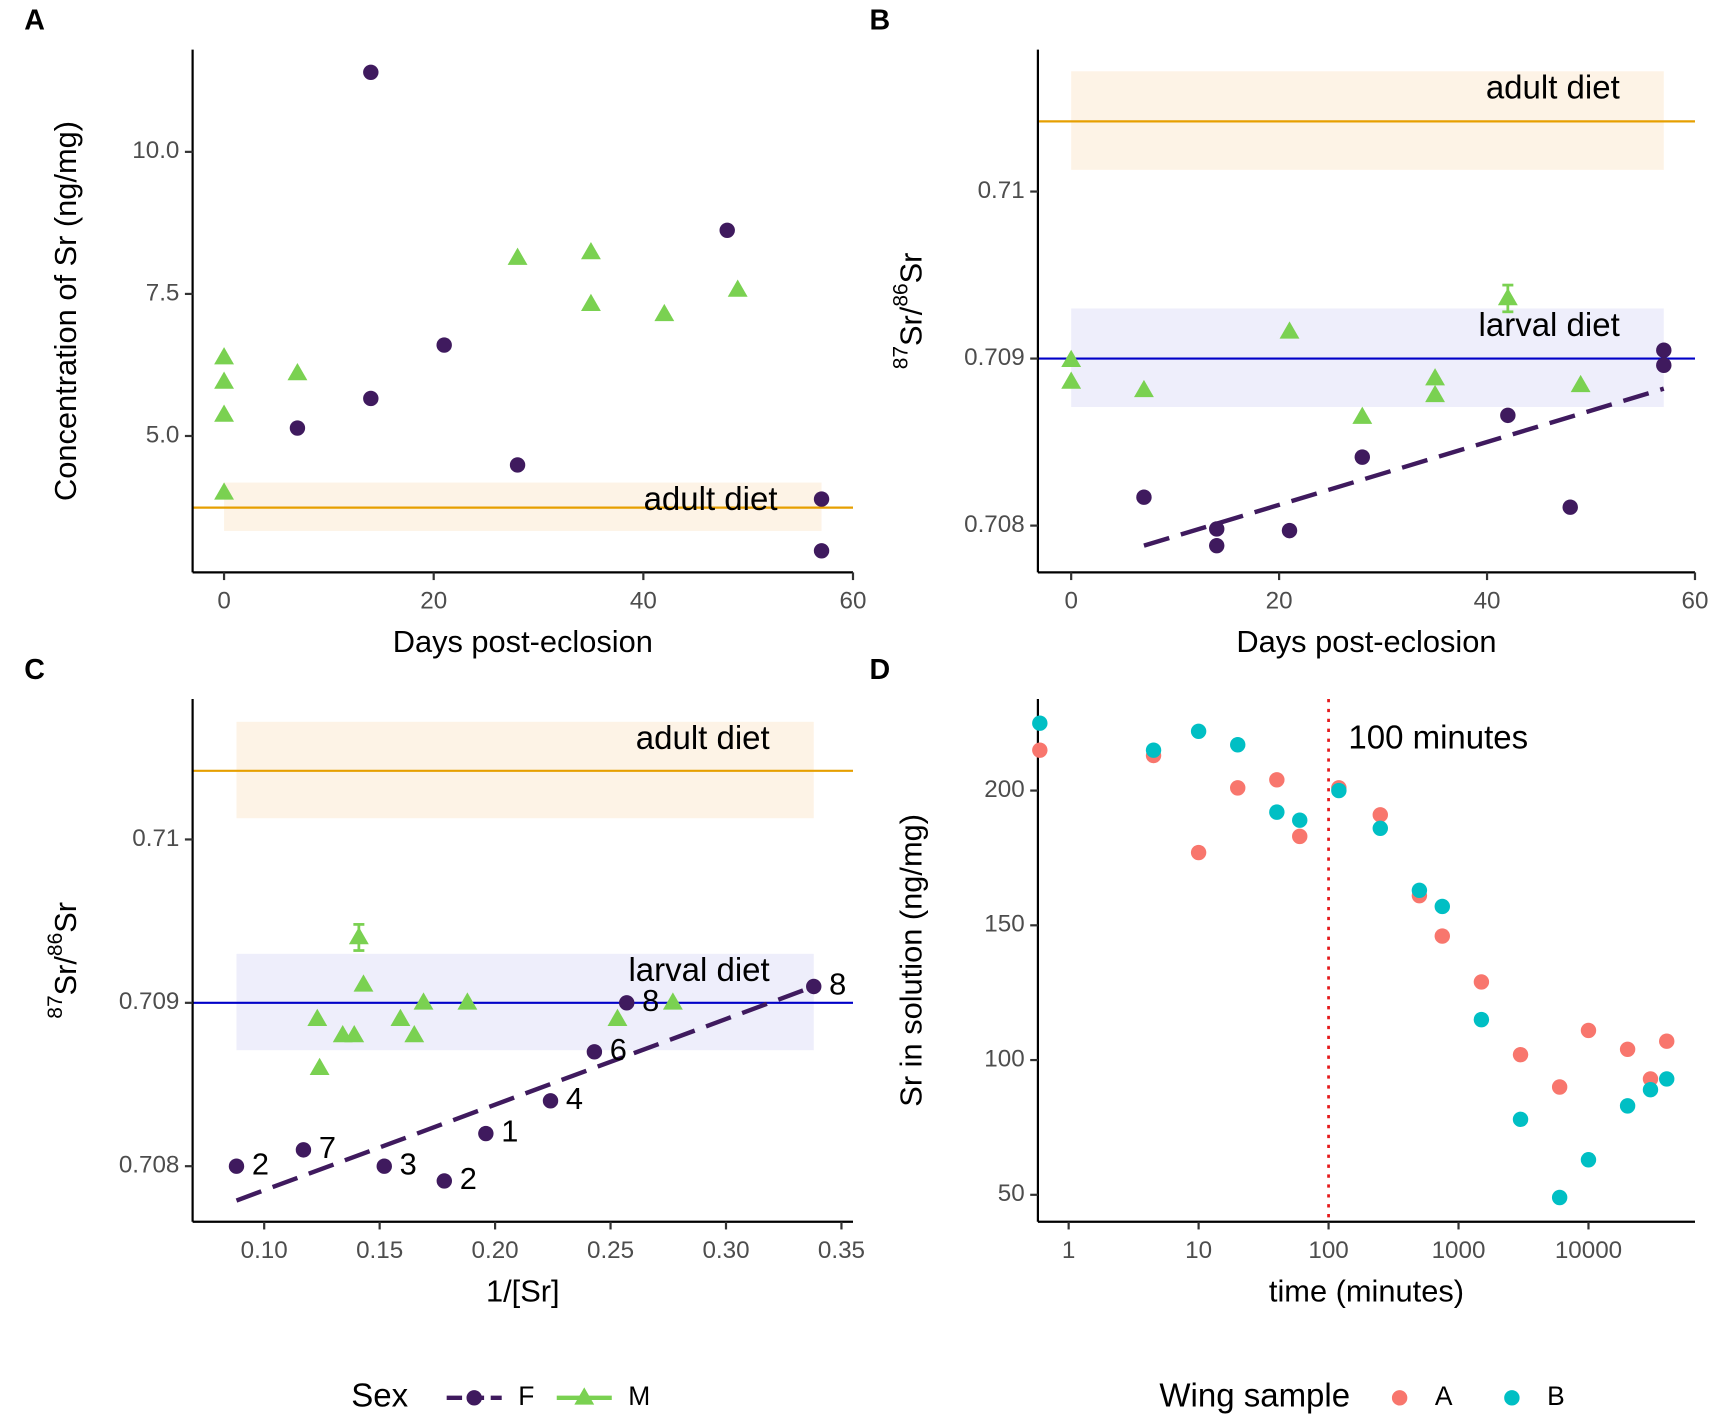  I want to click on y-axis-title-part: Sr/, so click(65, 976).